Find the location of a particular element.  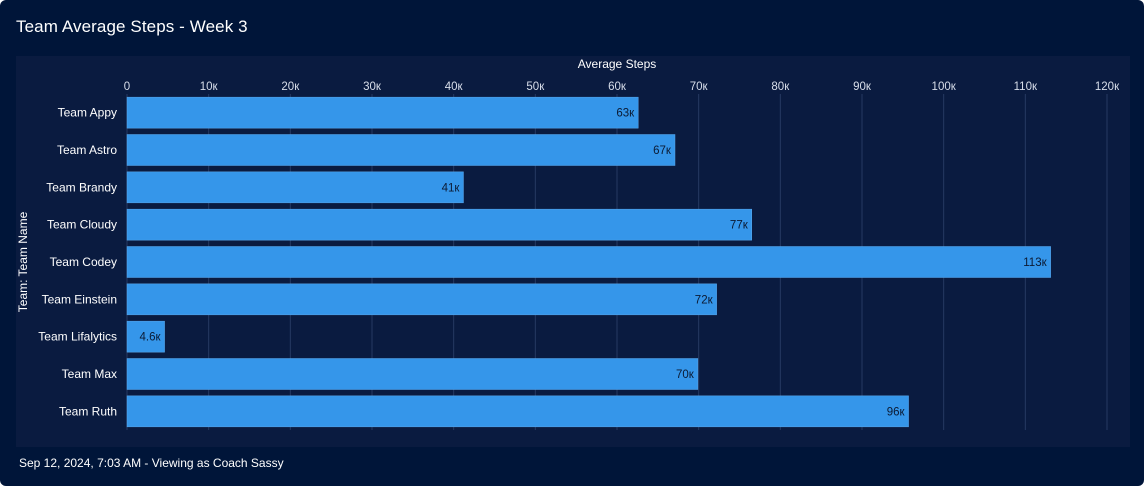

category-label: Team Ruth is located at coordinates (88, 411).